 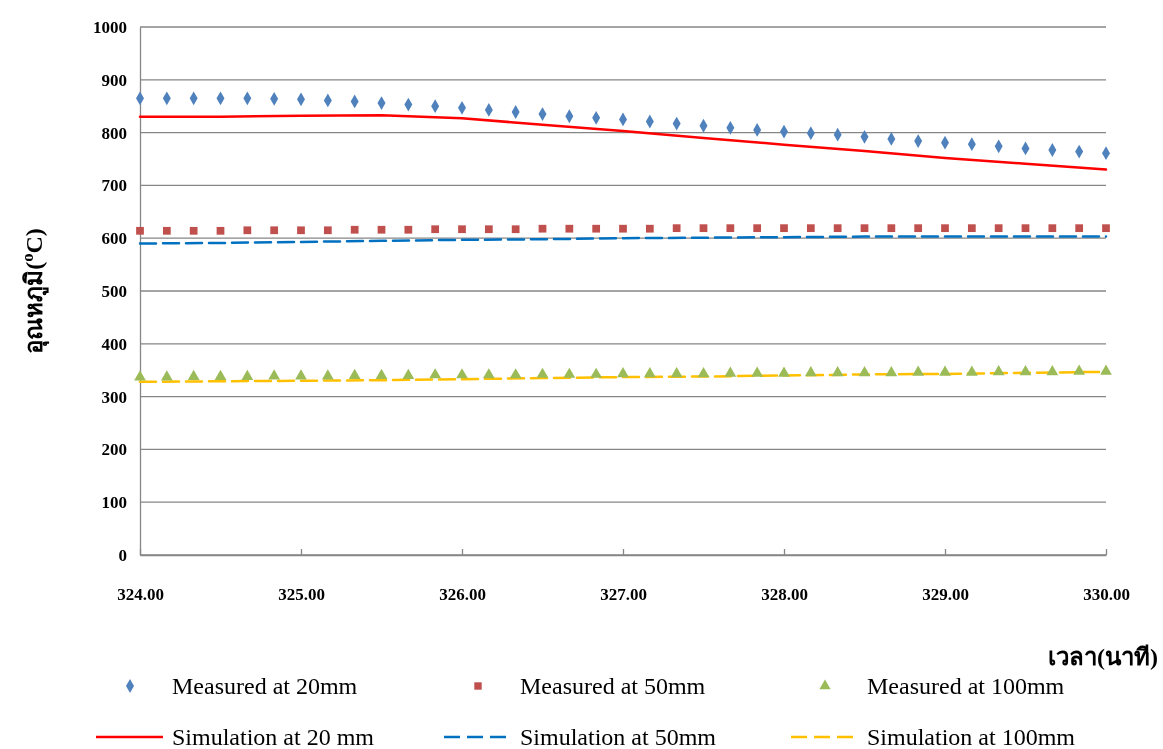 What do you see at coordinates (114, 239) in the screenshot?
I see `y-tick-label: 600` at bounding box center [114, 239].